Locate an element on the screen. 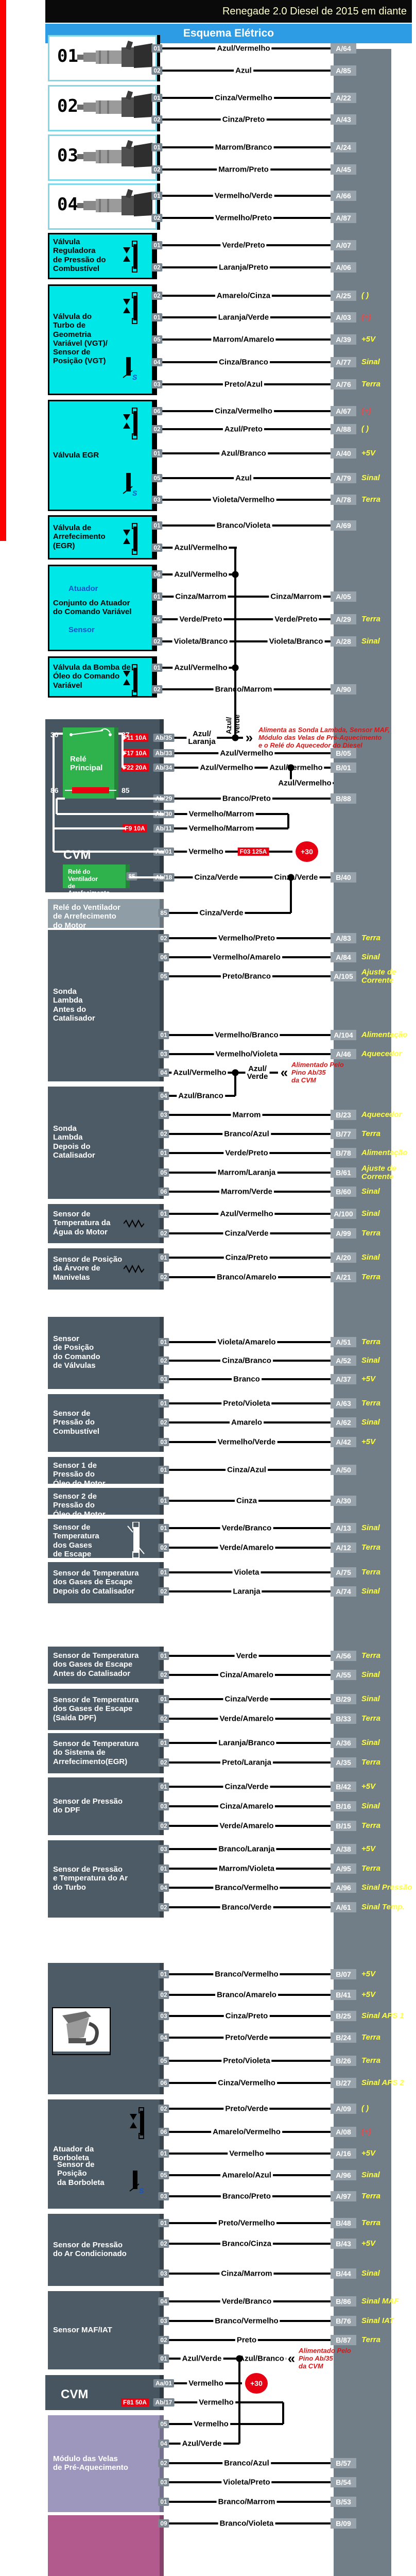 The image size is (416, 2576). pin-tag: 06 is located at coordinates (163, 1192).